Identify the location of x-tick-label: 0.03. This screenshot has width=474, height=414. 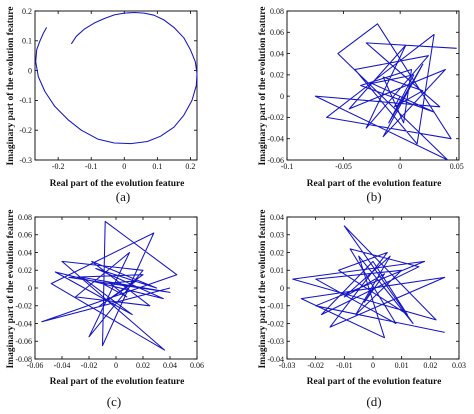
(459, 365).